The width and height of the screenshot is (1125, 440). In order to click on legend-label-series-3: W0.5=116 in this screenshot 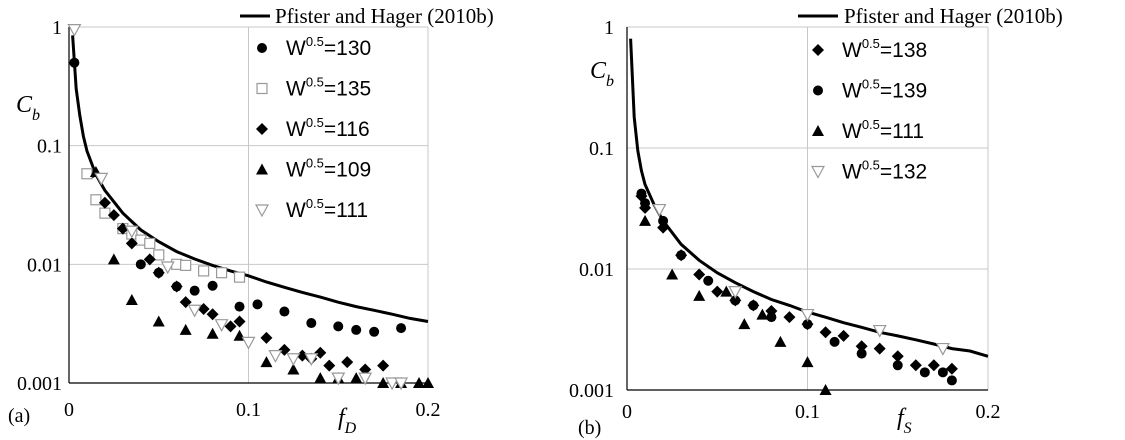, I will do `click(328, 128)`.